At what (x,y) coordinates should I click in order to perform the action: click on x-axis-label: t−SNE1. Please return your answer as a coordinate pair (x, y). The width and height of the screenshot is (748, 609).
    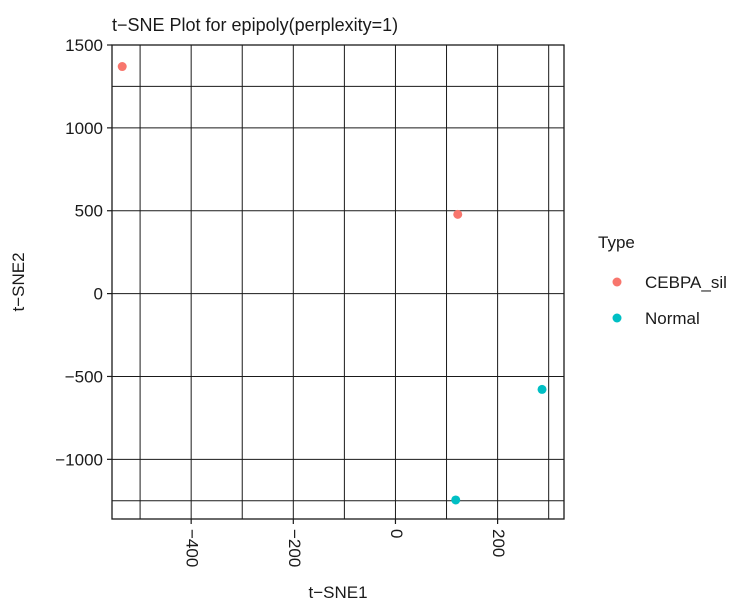
    Looking at the image, I should click on (337, 592).